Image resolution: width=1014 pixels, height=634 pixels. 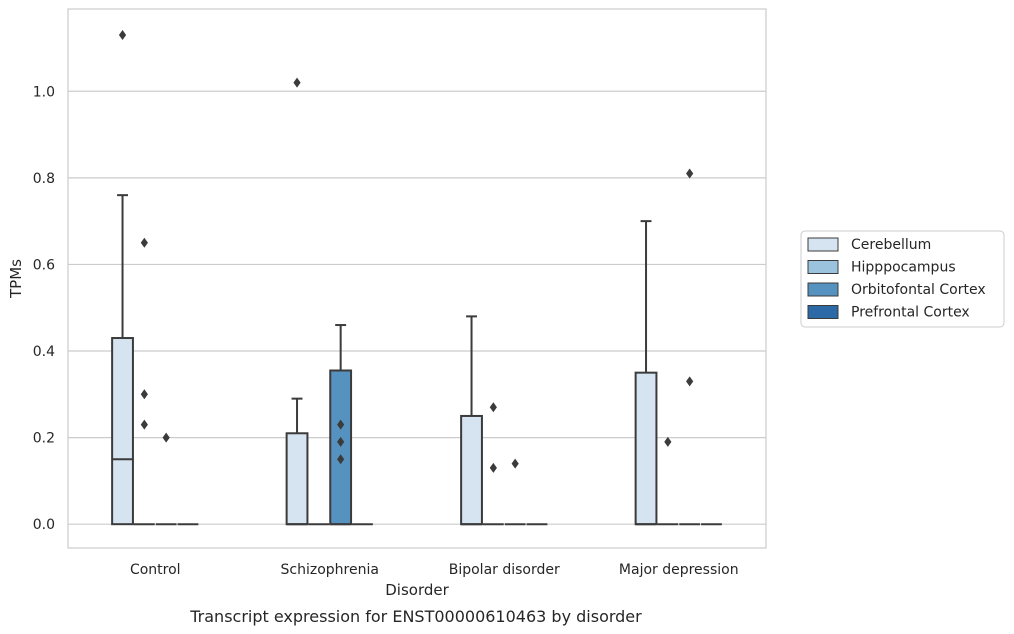 What do you see at coordinates (330, 570) in the screenshot?
I see `x-tick-label: Schizophrenia` at bounding box center [330, 570].